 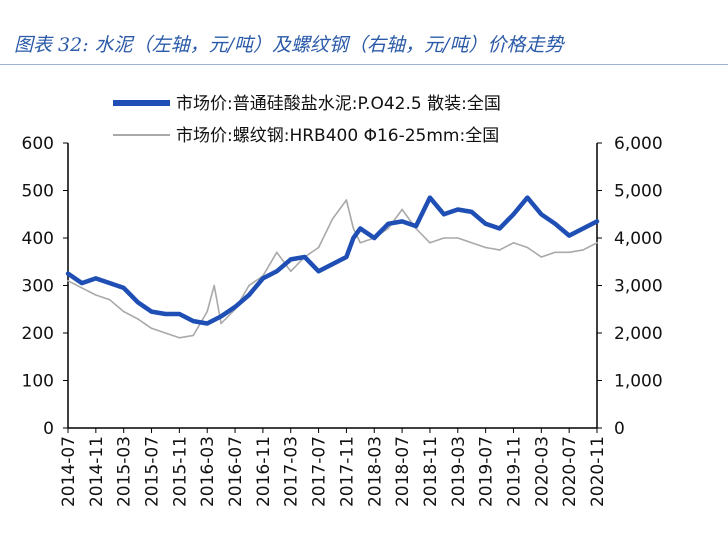 What do you see at coordinates (153, 471) in the screenshot?
I see `x-tick-label: 2015-07` at bounding box center [153, 471].